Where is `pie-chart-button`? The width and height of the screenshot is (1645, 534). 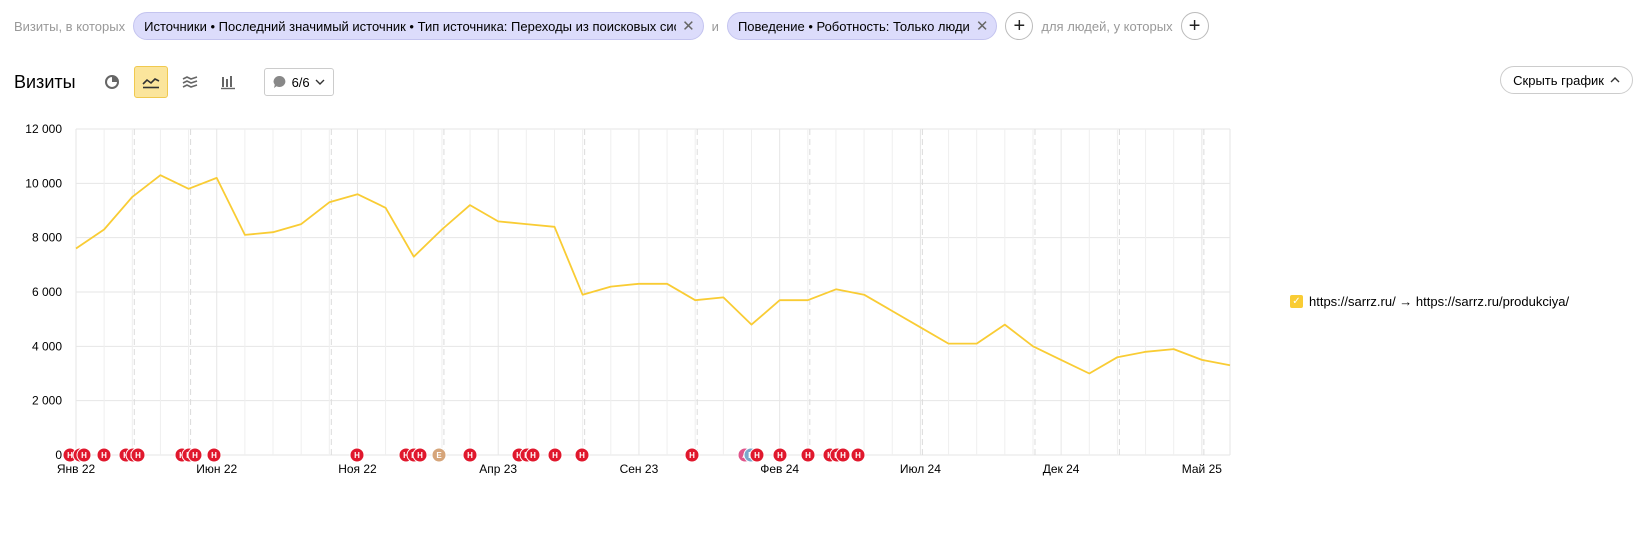 pie-chart-button is located at coordinates (112, 82).